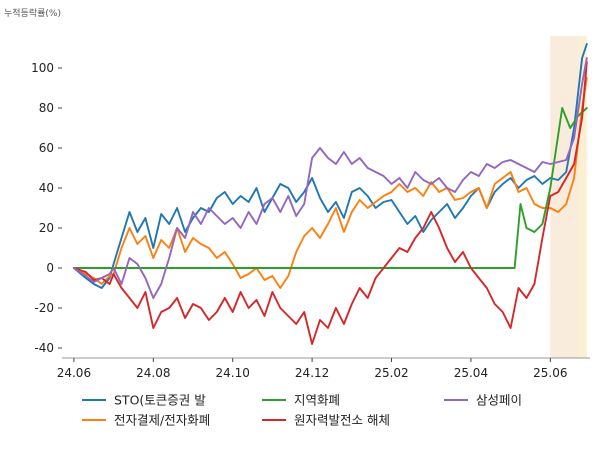 The height and width of the screenshot is (450, 600). I want to click on y-tick-label: 0, so click(50, 268).